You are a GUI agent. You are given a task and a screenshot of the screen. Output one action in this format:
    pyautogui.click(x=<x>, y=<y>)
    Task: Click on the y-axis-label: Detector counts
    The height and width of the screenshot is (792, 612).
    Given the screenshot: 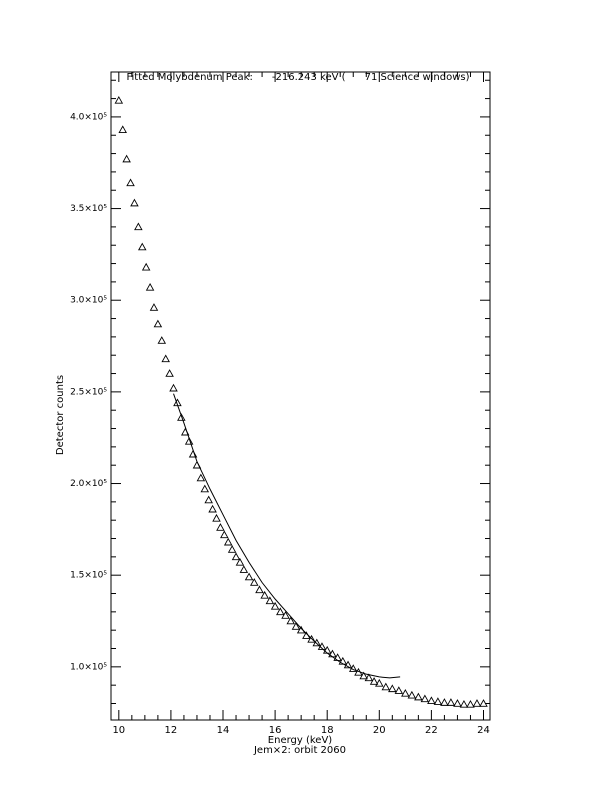 What is the action you would take?
    pyautogui.click(x=60, y=415)
    